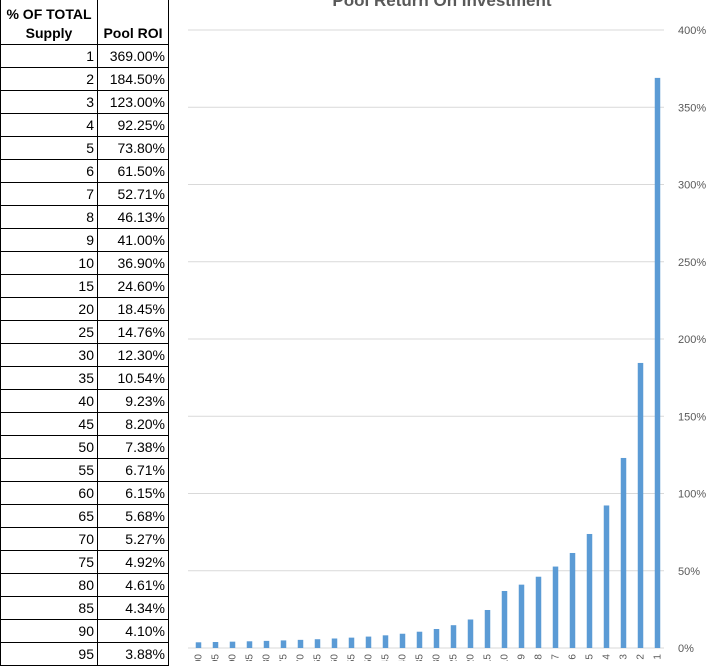 Image resolution: width=720 pixels, height=666 pixels. I want to click on table-row: 7 52.71%, so click(84, 194).